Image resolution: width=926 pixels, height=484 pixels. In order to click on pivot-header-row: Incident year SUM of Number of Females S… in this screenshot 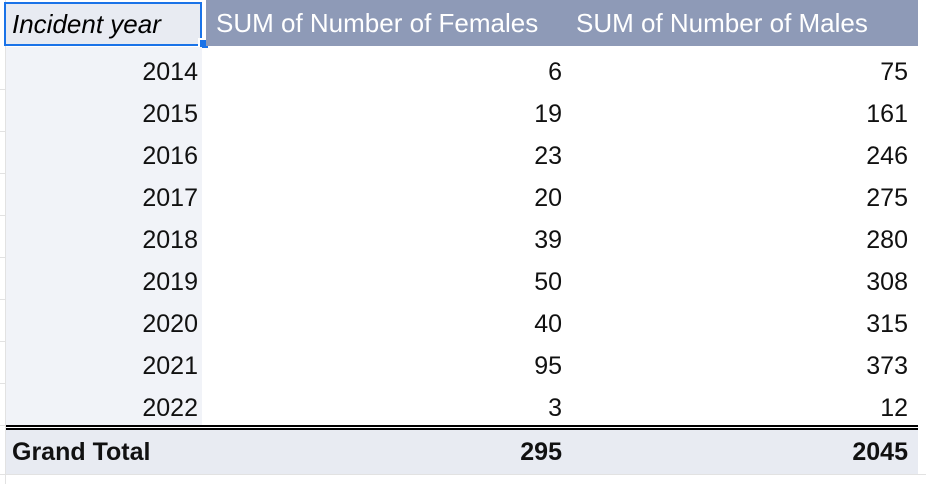, I will do `click(459, 23)`.